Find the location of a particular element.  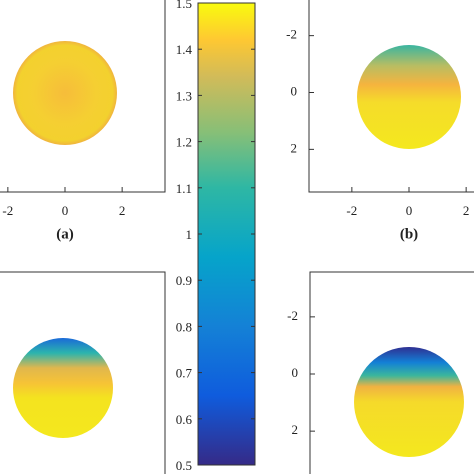

panel-c is located at coordinates (83, 372).